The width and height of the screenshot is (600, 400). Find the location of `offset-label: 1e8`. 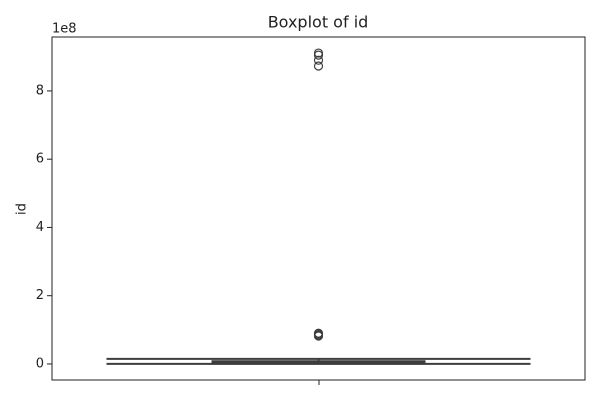

offset-label: 1e8 is located at coordinates (64, 29).